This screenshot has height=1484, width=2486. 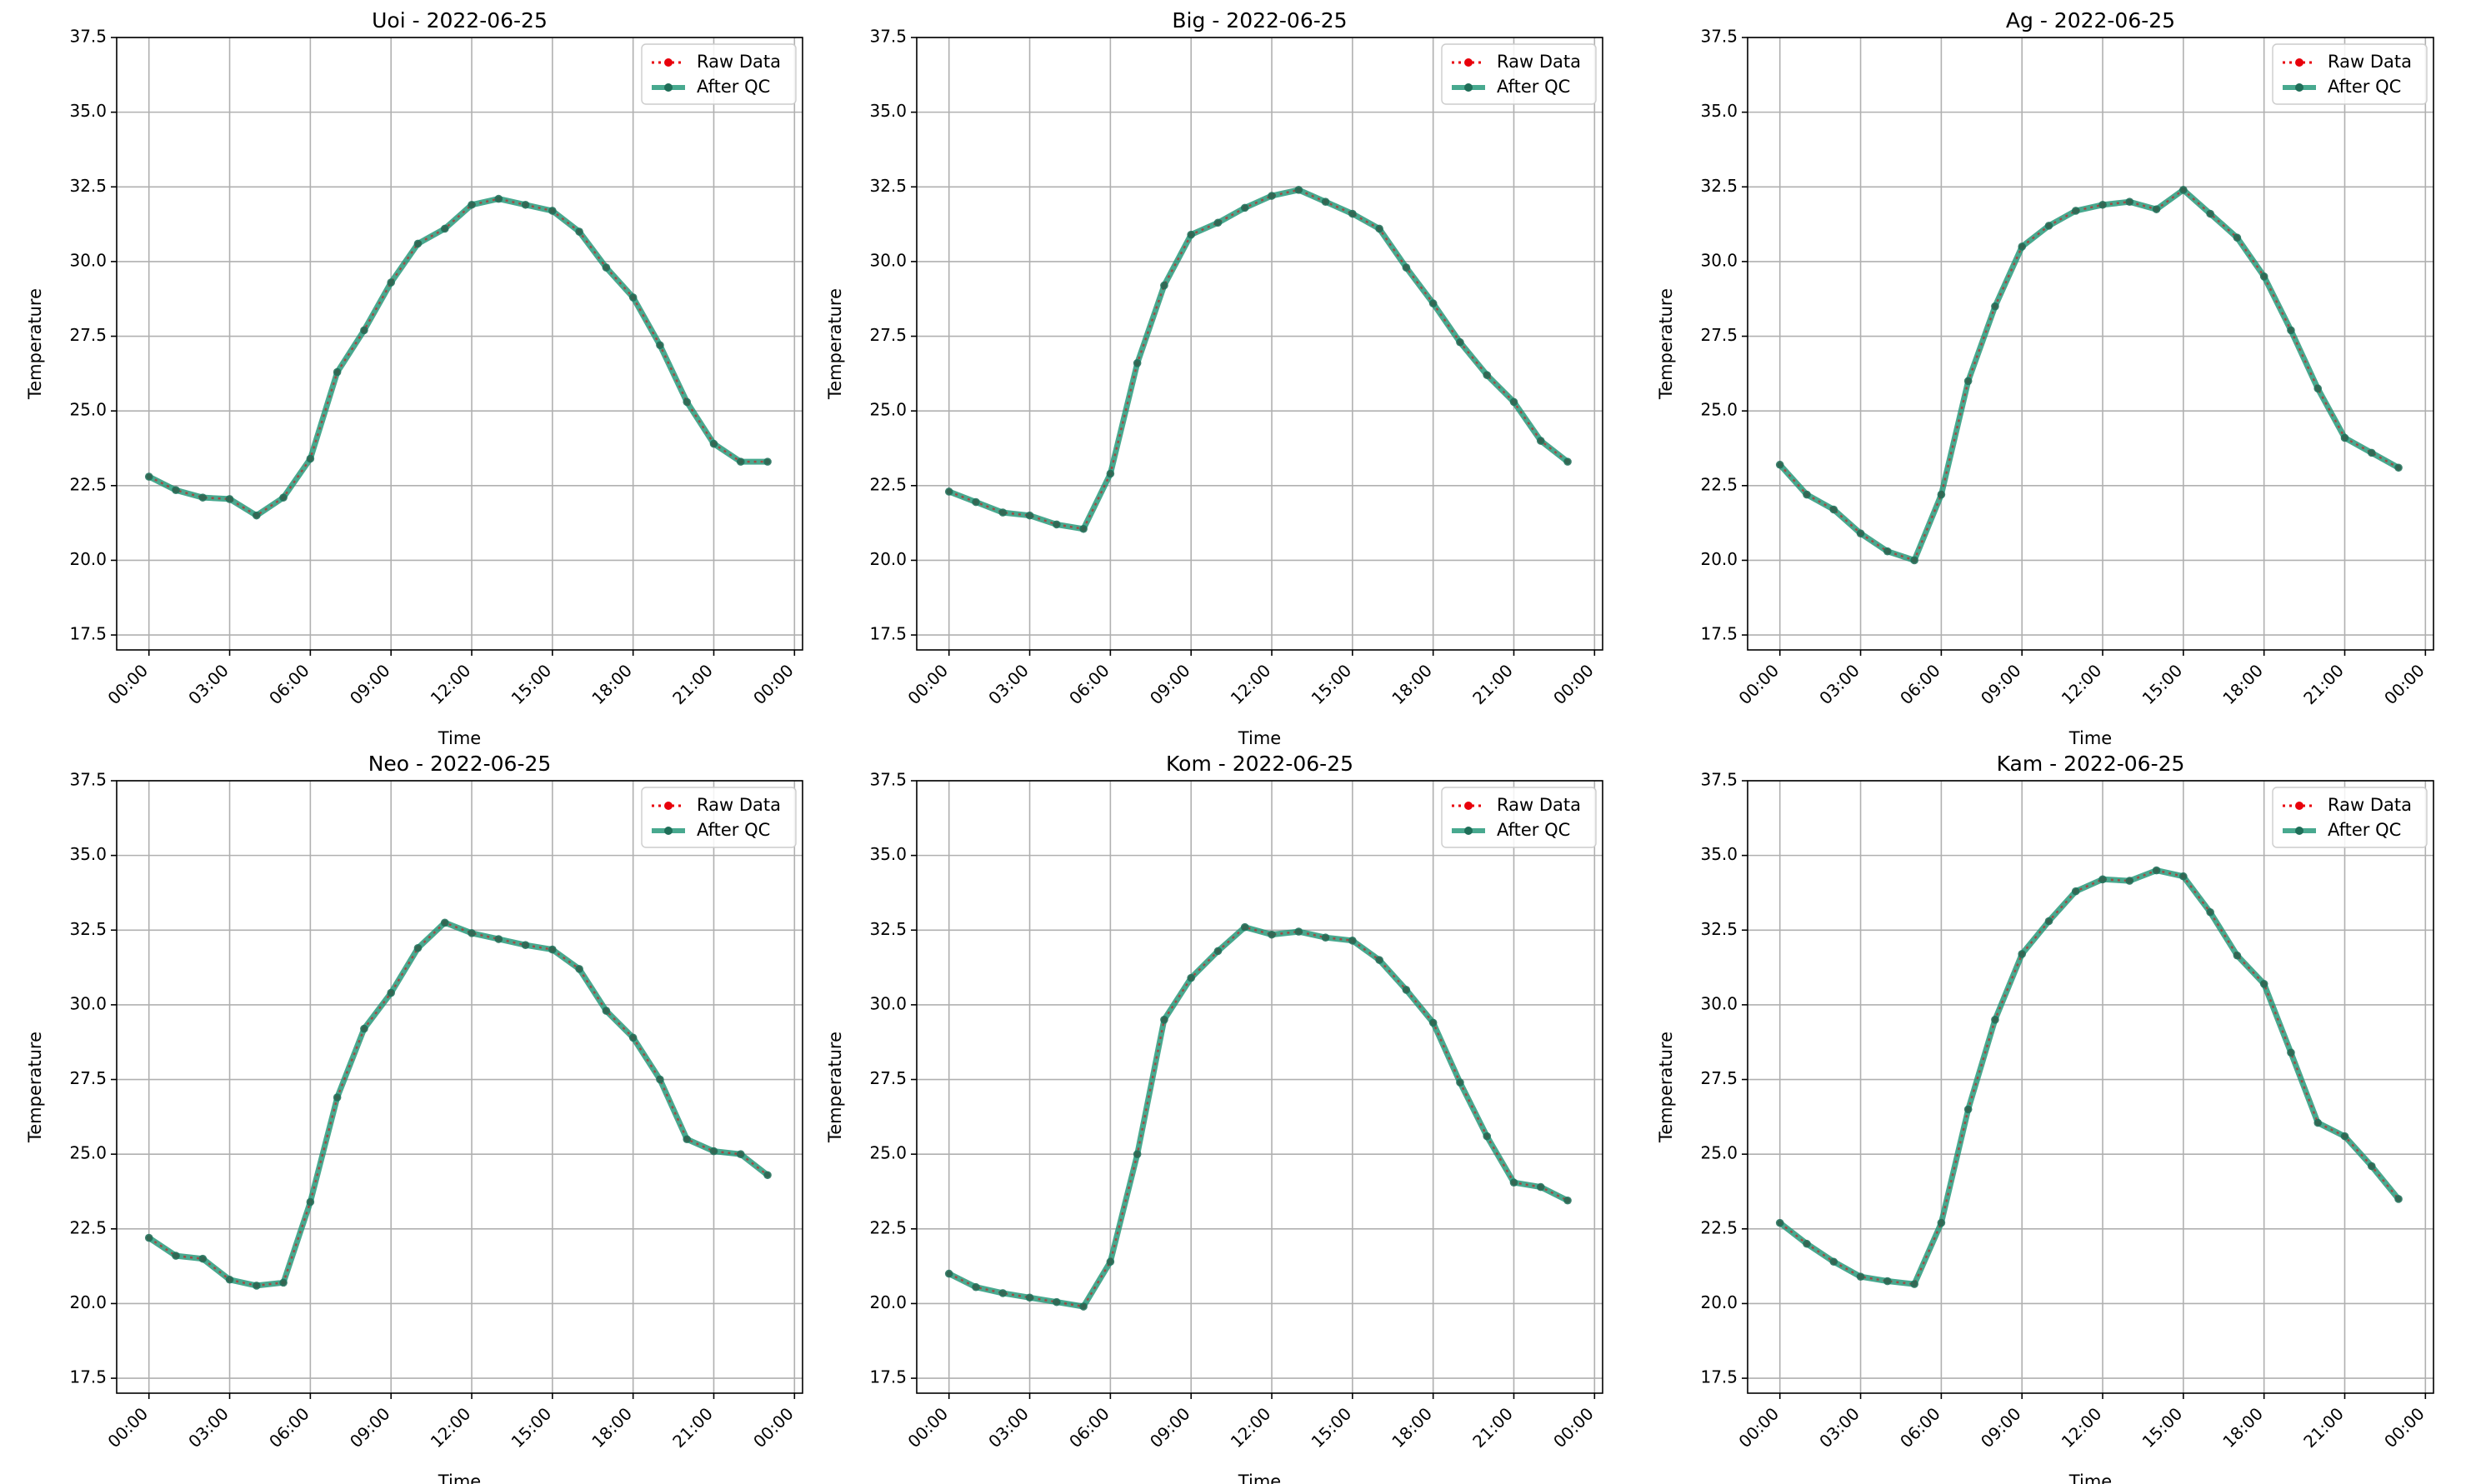 What do you see at coordinates (88, 186) in the screenshot?
I see `y-tick-label: 32.5` at bounding box center [88, 186].